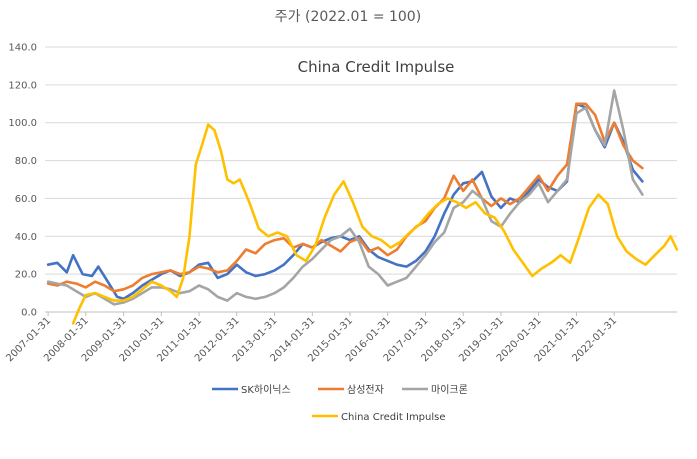 This screenshot has width=697, height=459. I want to click on y-tick-label: 100.0, so click(22, 123).